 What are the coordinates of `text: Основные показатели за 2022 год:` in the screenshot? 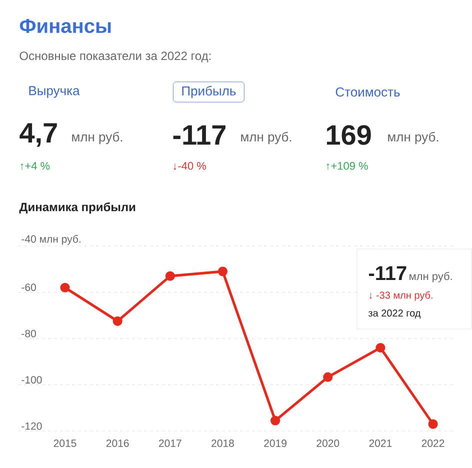 It's located at (115, 57).